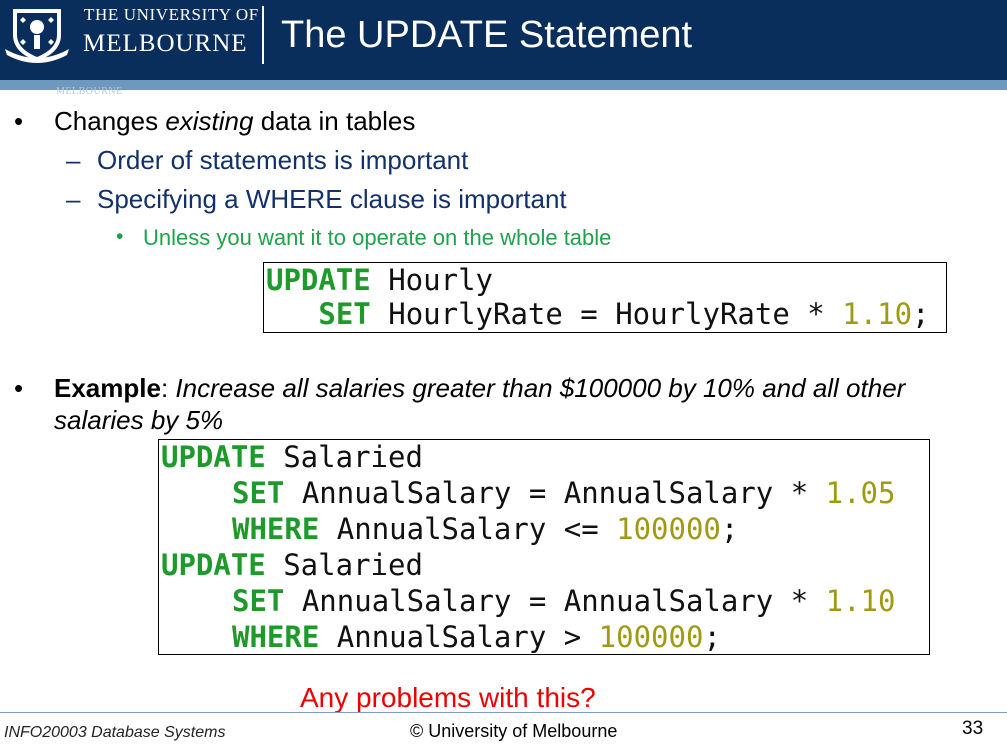 The height and width of the screenshot is (745, 1007). I want to click on bullet-text: Changes, so click(110, 121).